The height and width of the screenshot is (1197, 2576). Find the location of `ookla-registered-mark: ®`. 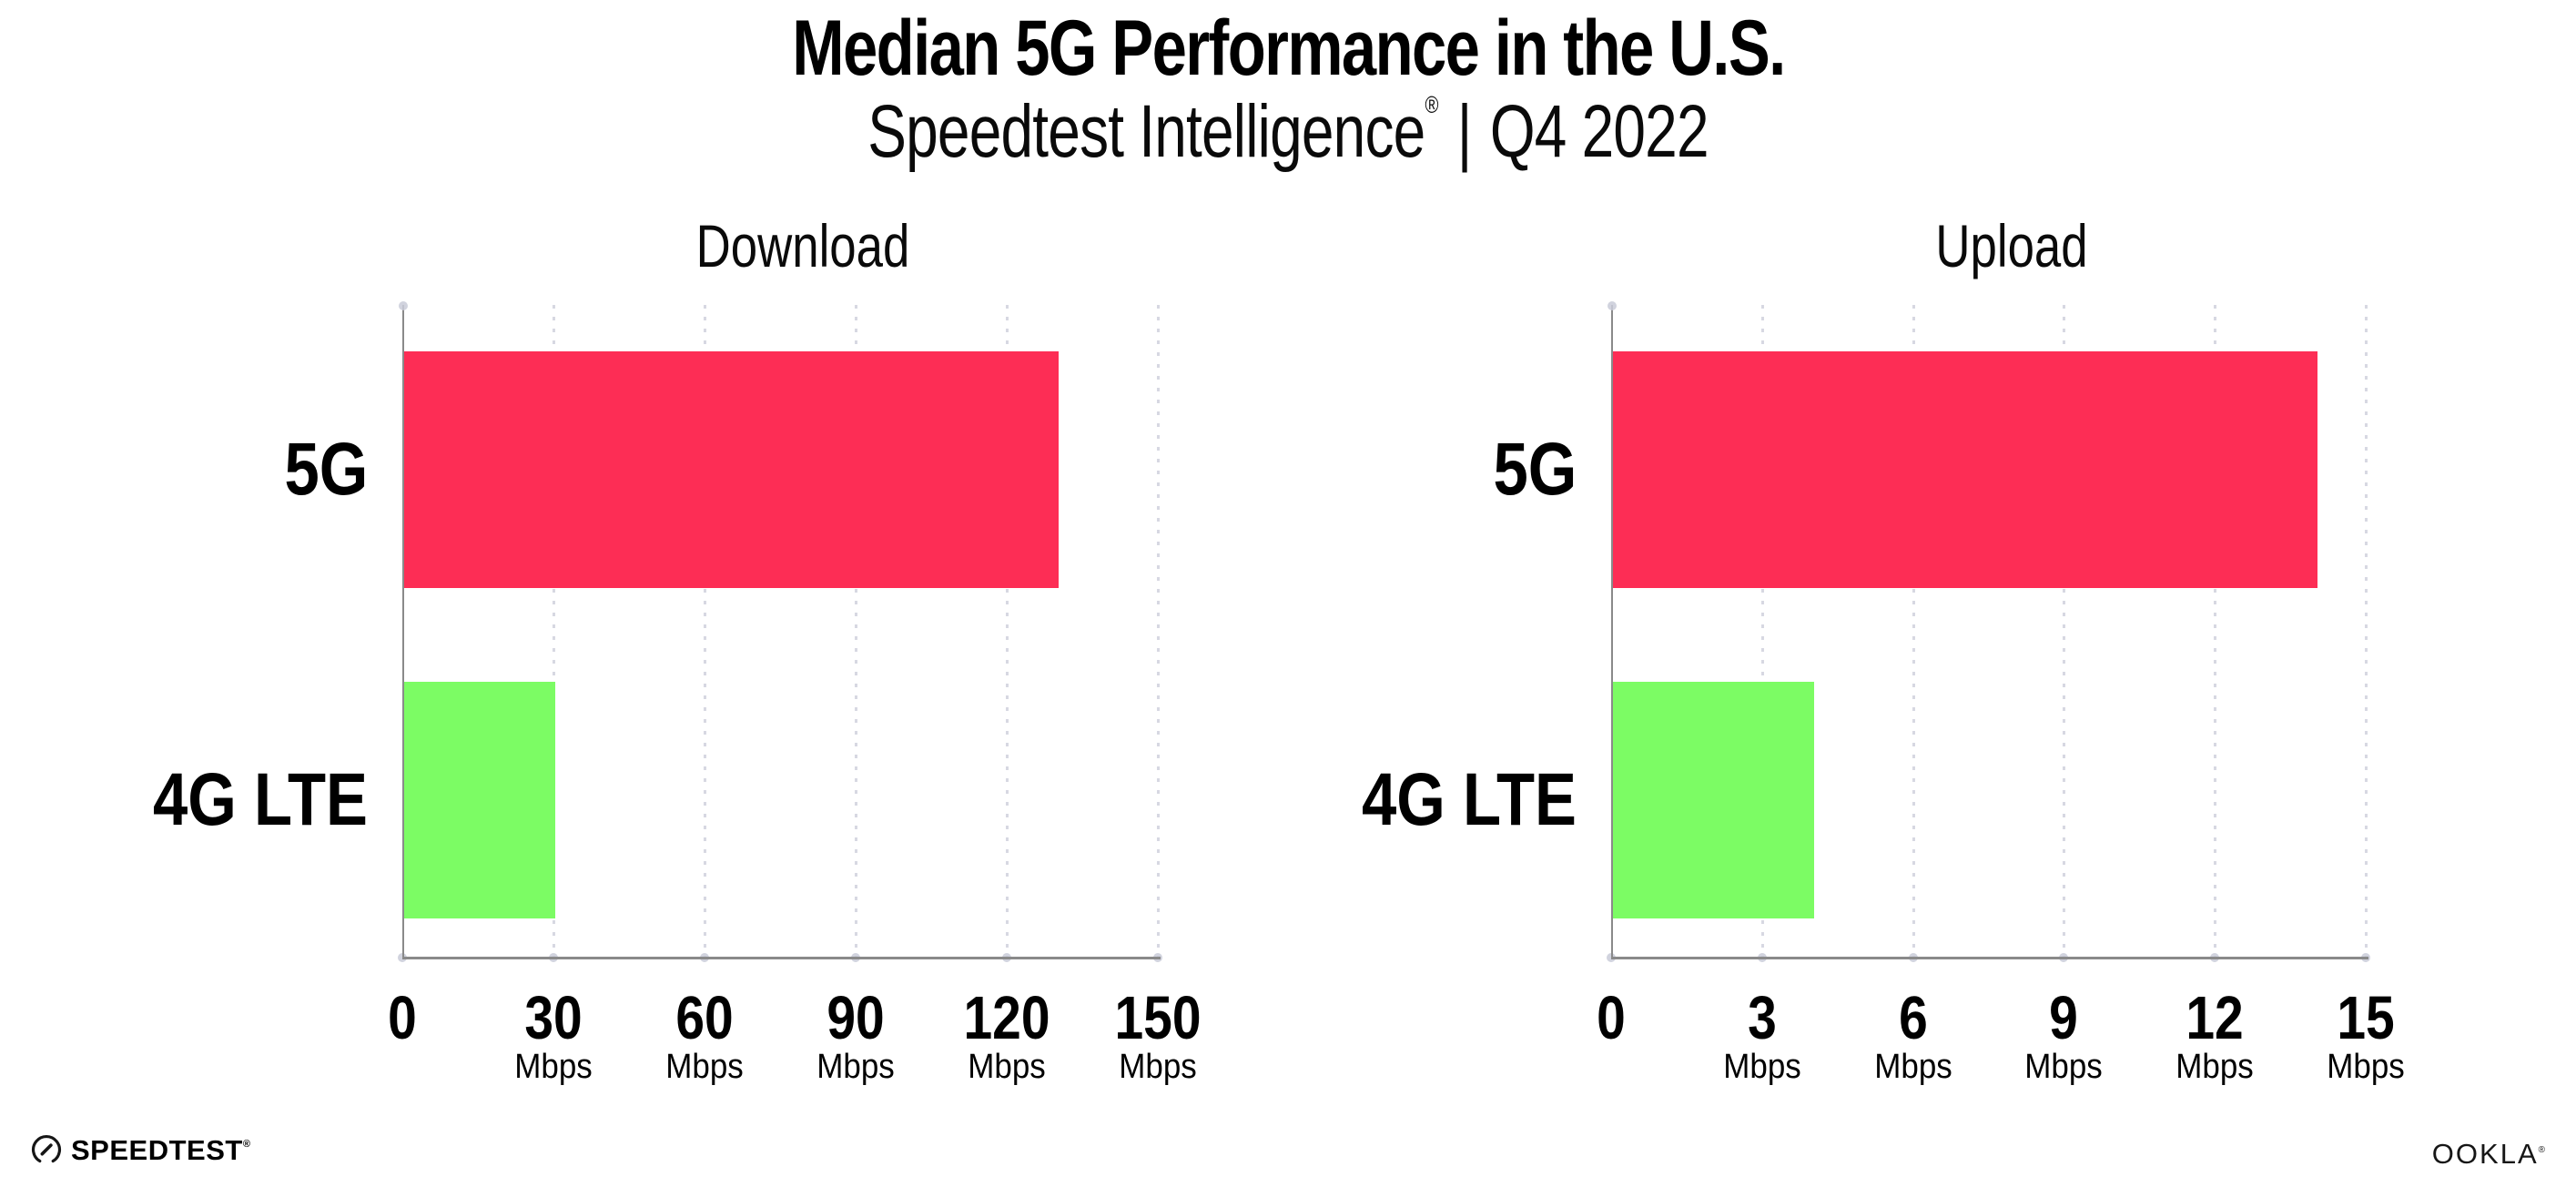

ookla-registered-mark: ® is located at coordinates (2541, 1150).